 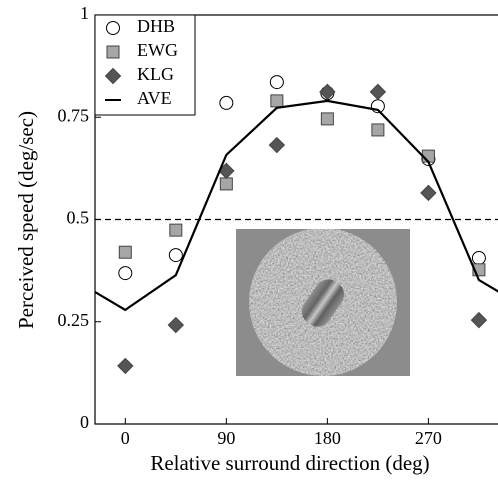 I want to click on y-tick-label: 1, so click(x=84, y=13).